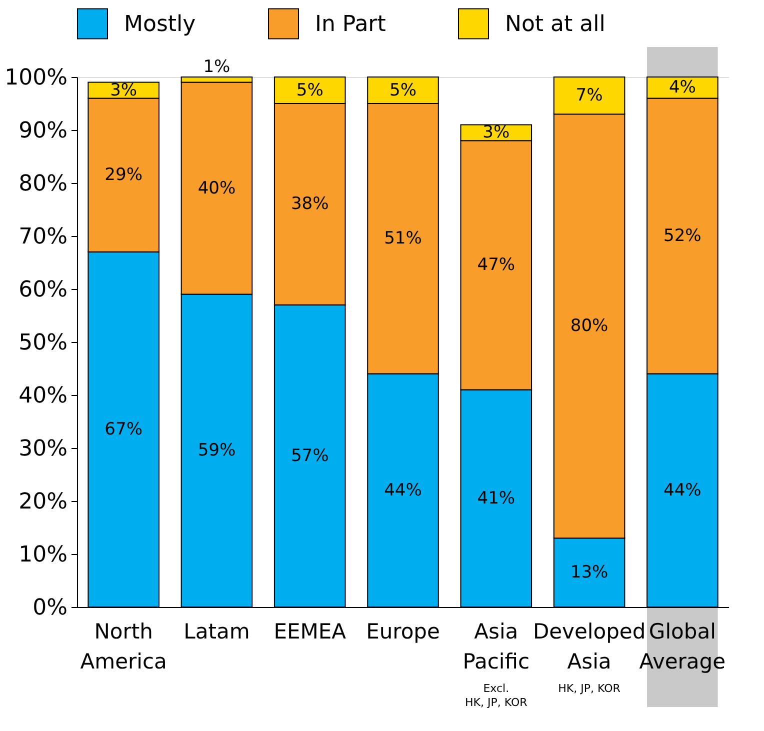 The height and width of the screenshot is (731, 764). Describe the element at coordinates (43, 237) in the screenshot. I see `y-tick-label: 70%` at that location.